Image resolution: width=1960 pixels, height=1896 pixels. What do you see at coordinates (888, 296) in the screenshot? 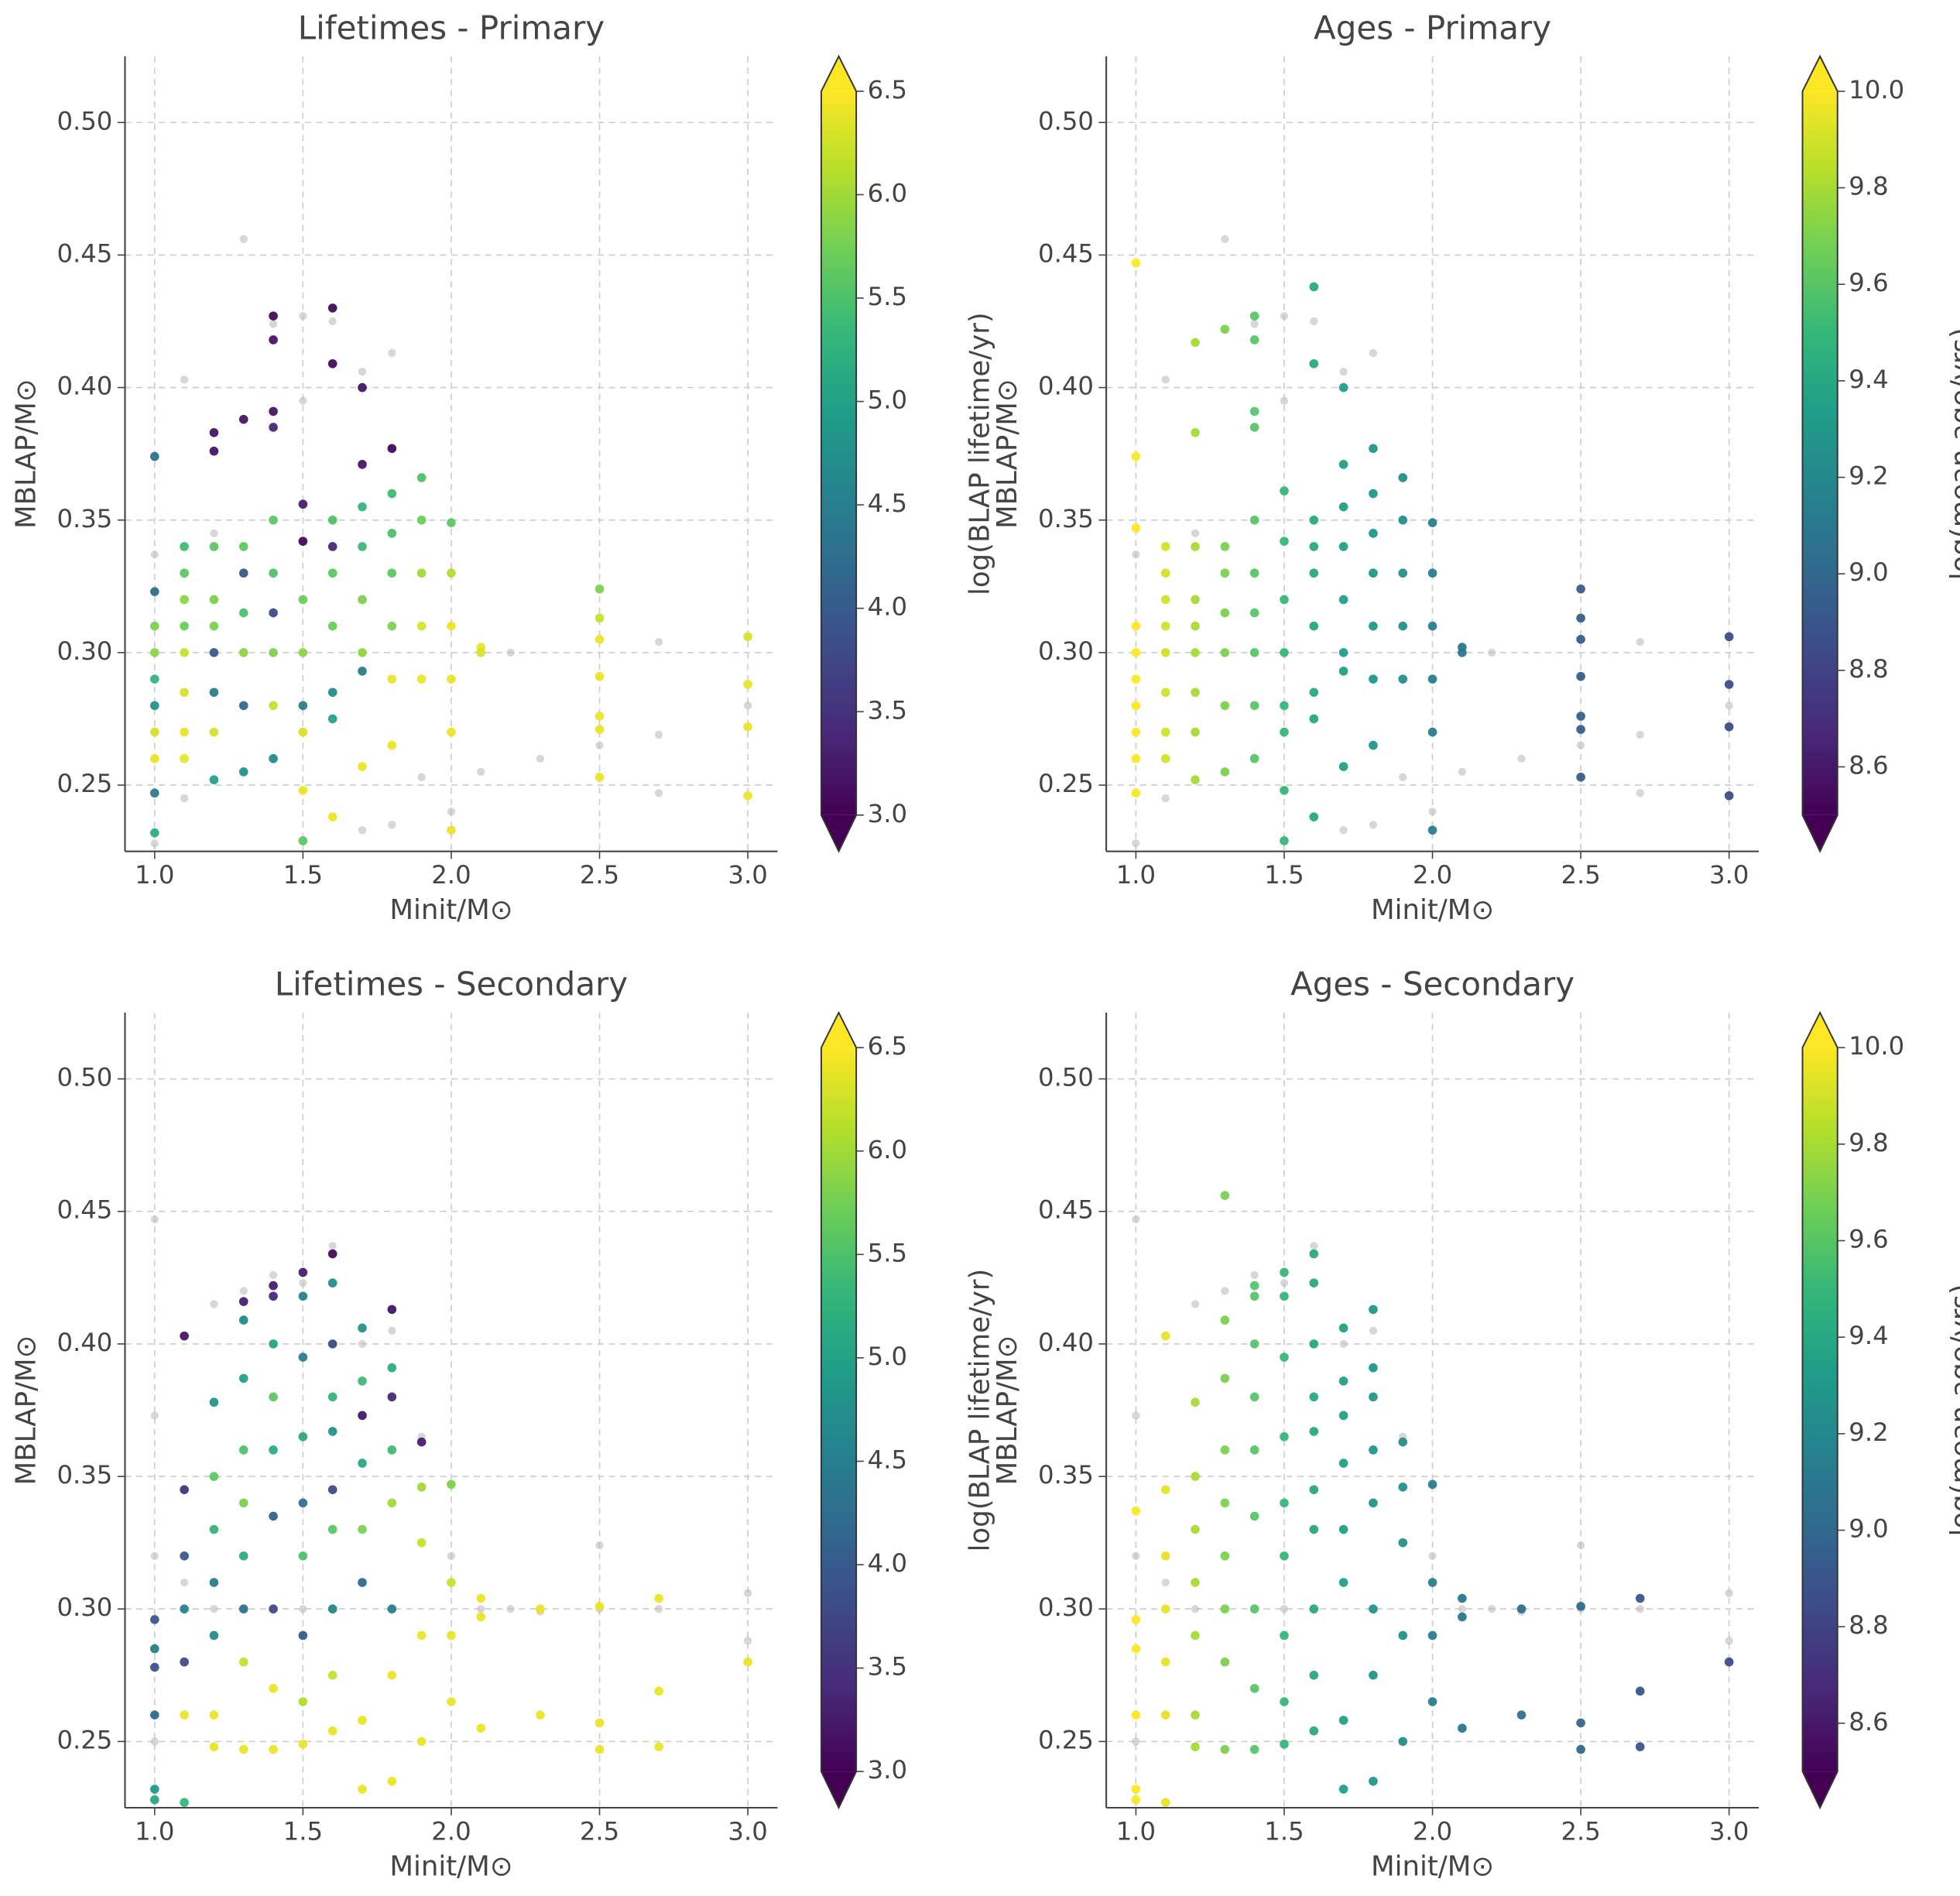
I see `colorbar-tick-label: 5.5` at bounding box center [888, 296].